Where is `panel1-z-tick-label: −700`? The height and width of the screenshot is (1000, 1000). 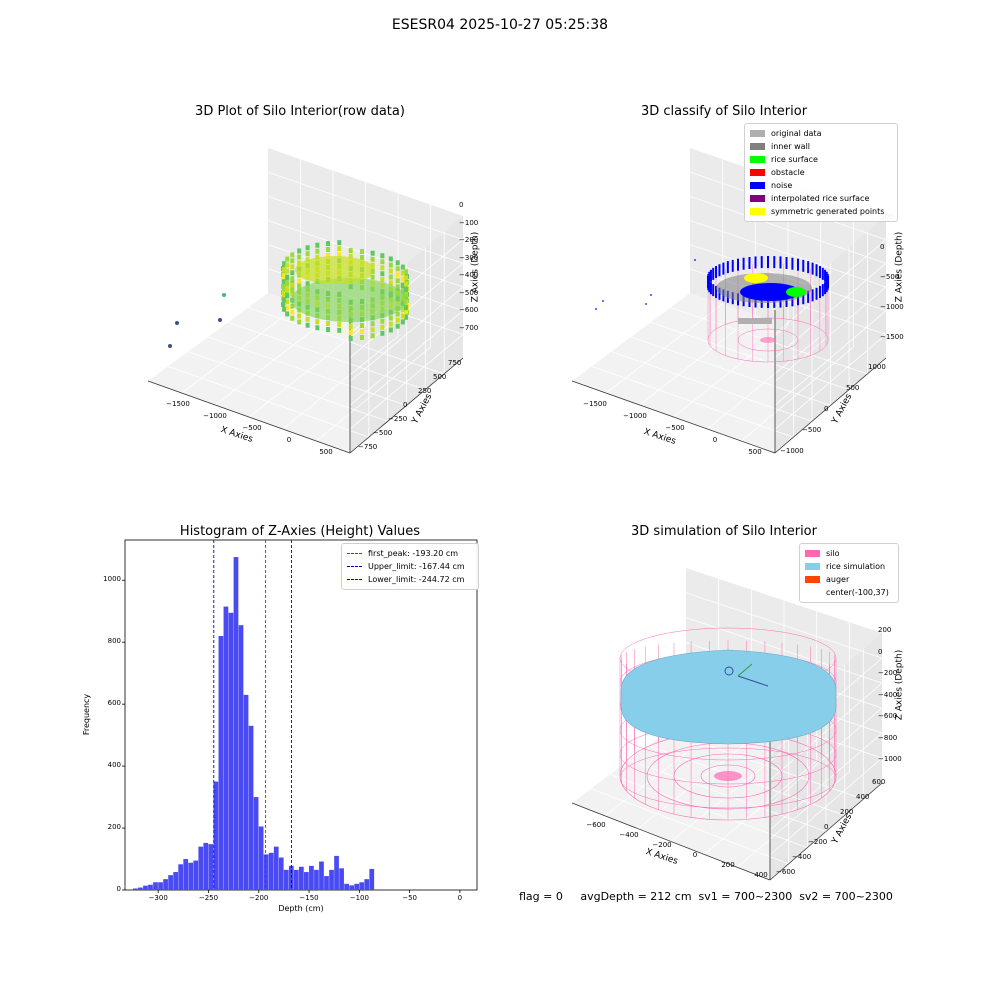 panel1-z-tick-label: −700 is located at coordinates (469, 327).